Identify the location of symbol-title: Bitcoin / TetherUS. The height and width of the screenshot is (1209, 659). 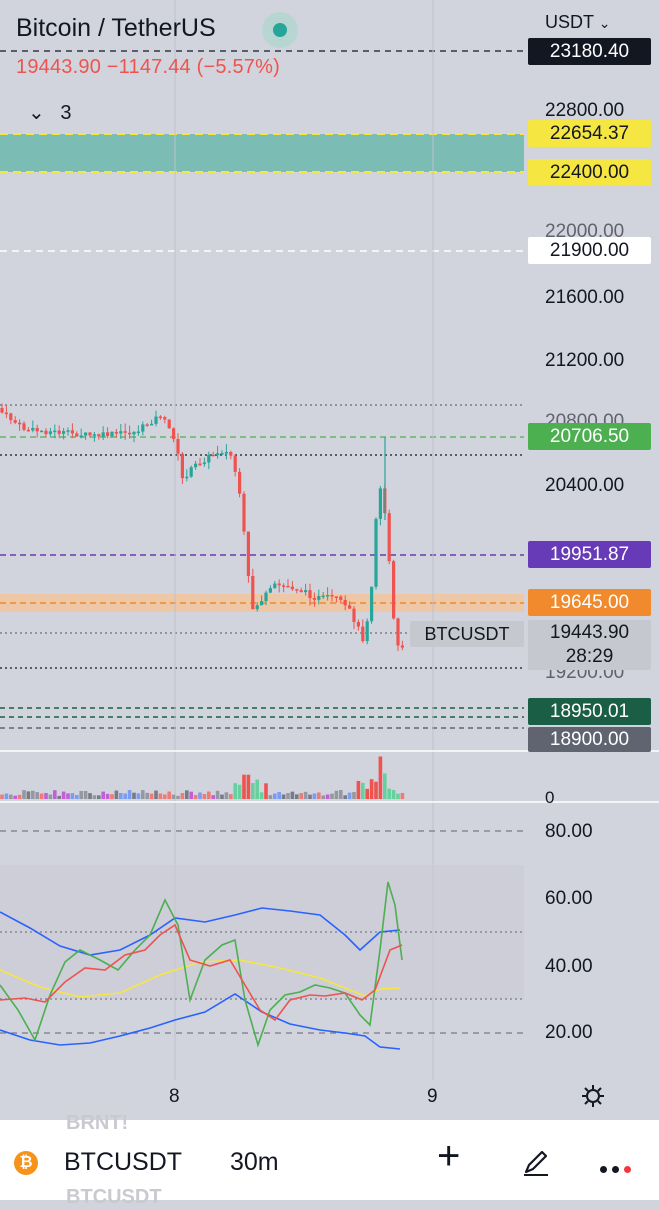
(116, 28).